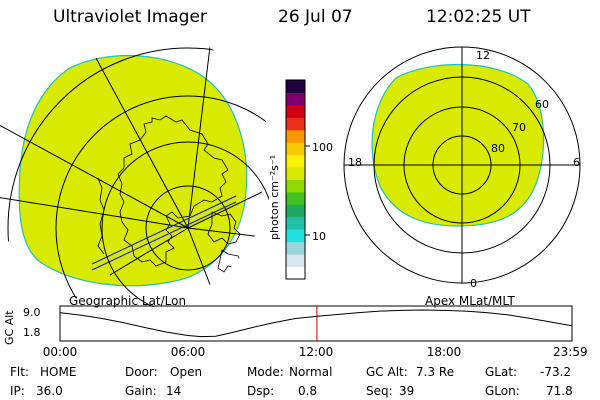 The image size is (600, 400). I want to click on timeline-xtick-label: 12:00, so click(316, 352).